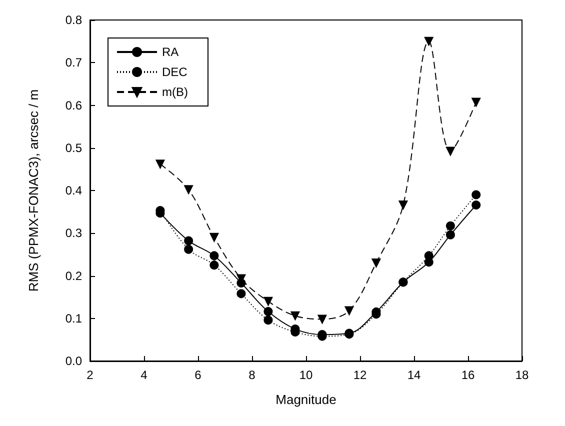 Image resolution: width=565 pixels, height=426 pixels. I want to click on x-tick-label: 4, so click(144, 375).